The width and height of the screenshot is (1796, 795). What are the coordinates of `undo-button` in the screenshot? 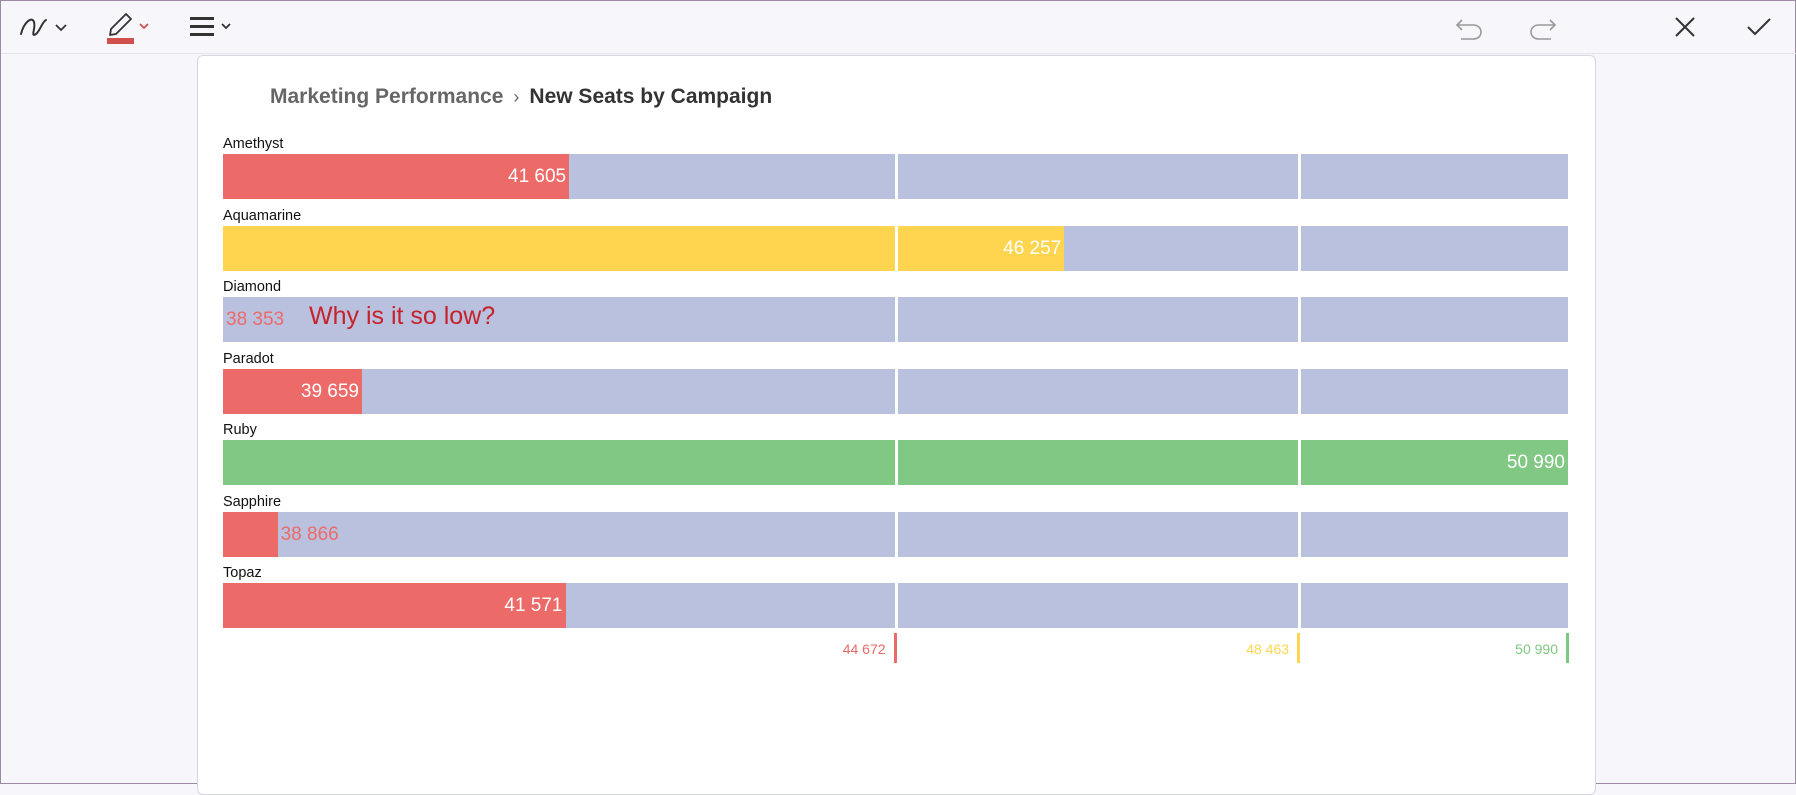 It's located at (1469, 27).